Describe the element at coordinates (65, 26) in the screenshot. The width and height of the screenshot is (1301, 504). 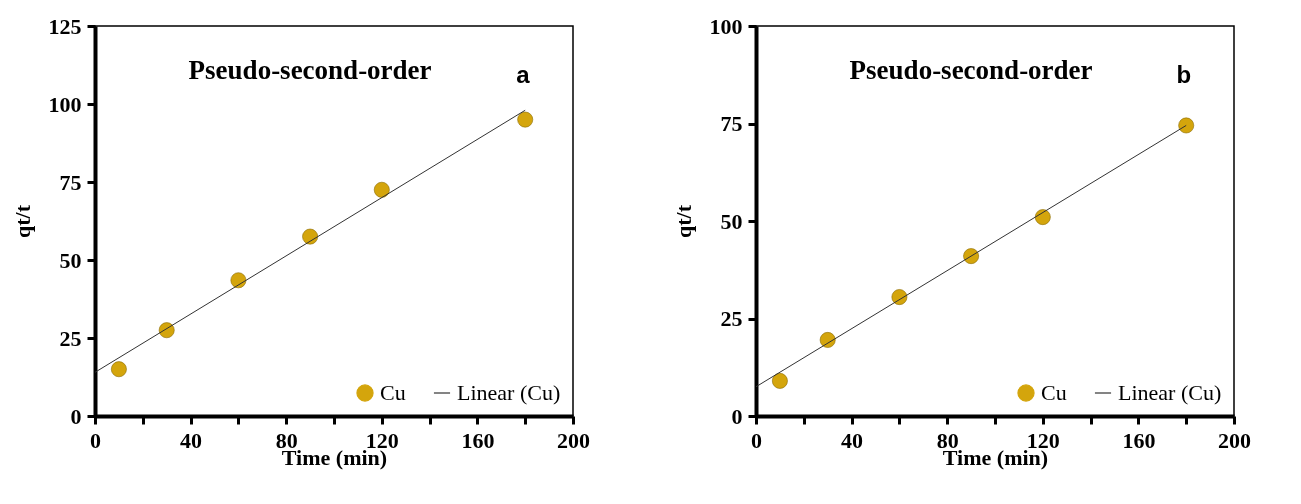
I see `y-tick-label: 125` at that location.